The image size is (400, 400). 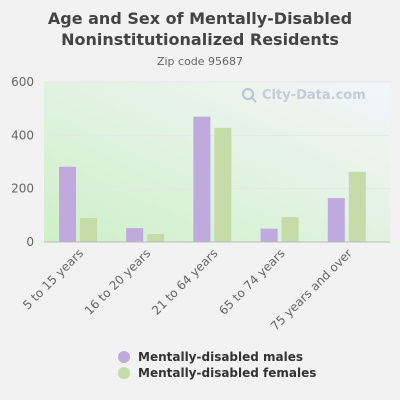 I want to click on magnifier-icon, so click(x=249, y=95).